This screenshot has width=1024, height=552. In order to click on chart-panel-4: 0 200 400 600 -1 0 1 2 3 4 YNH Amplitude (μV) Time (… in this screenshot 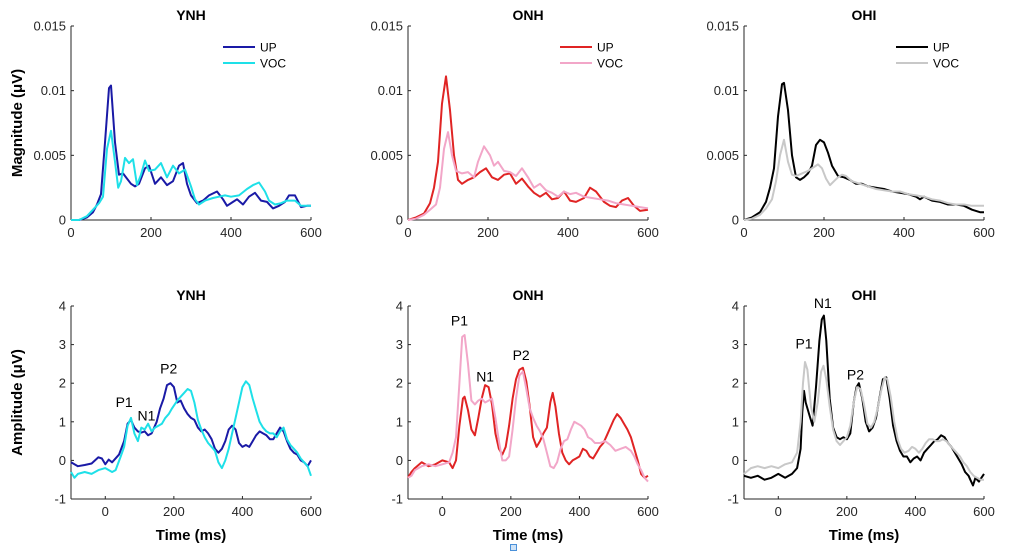, I will do `click(165, 415)`.